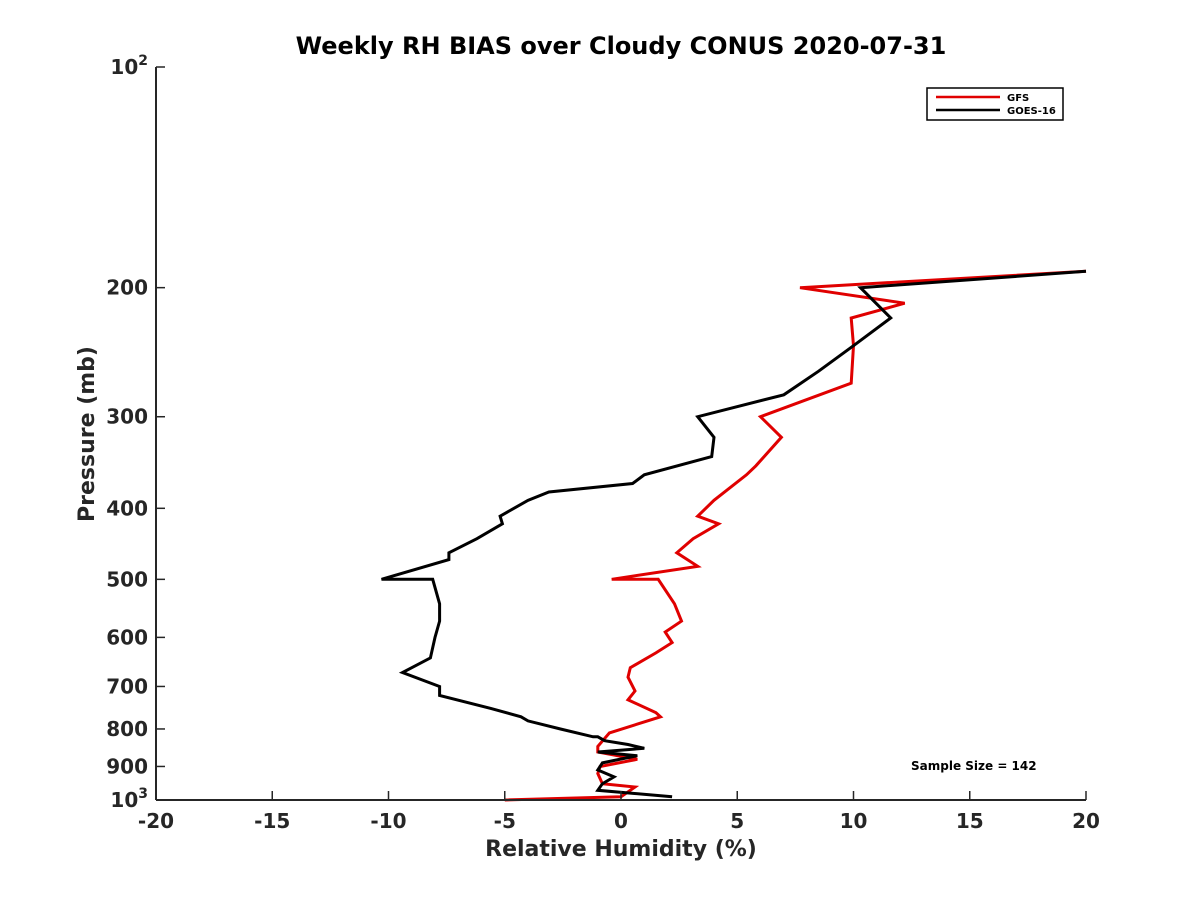 This screenshot has width=1200, height=900. Describe the element at coordinates (127, 686) in the screenshot. I see `y-tick-label: 700` at that location.